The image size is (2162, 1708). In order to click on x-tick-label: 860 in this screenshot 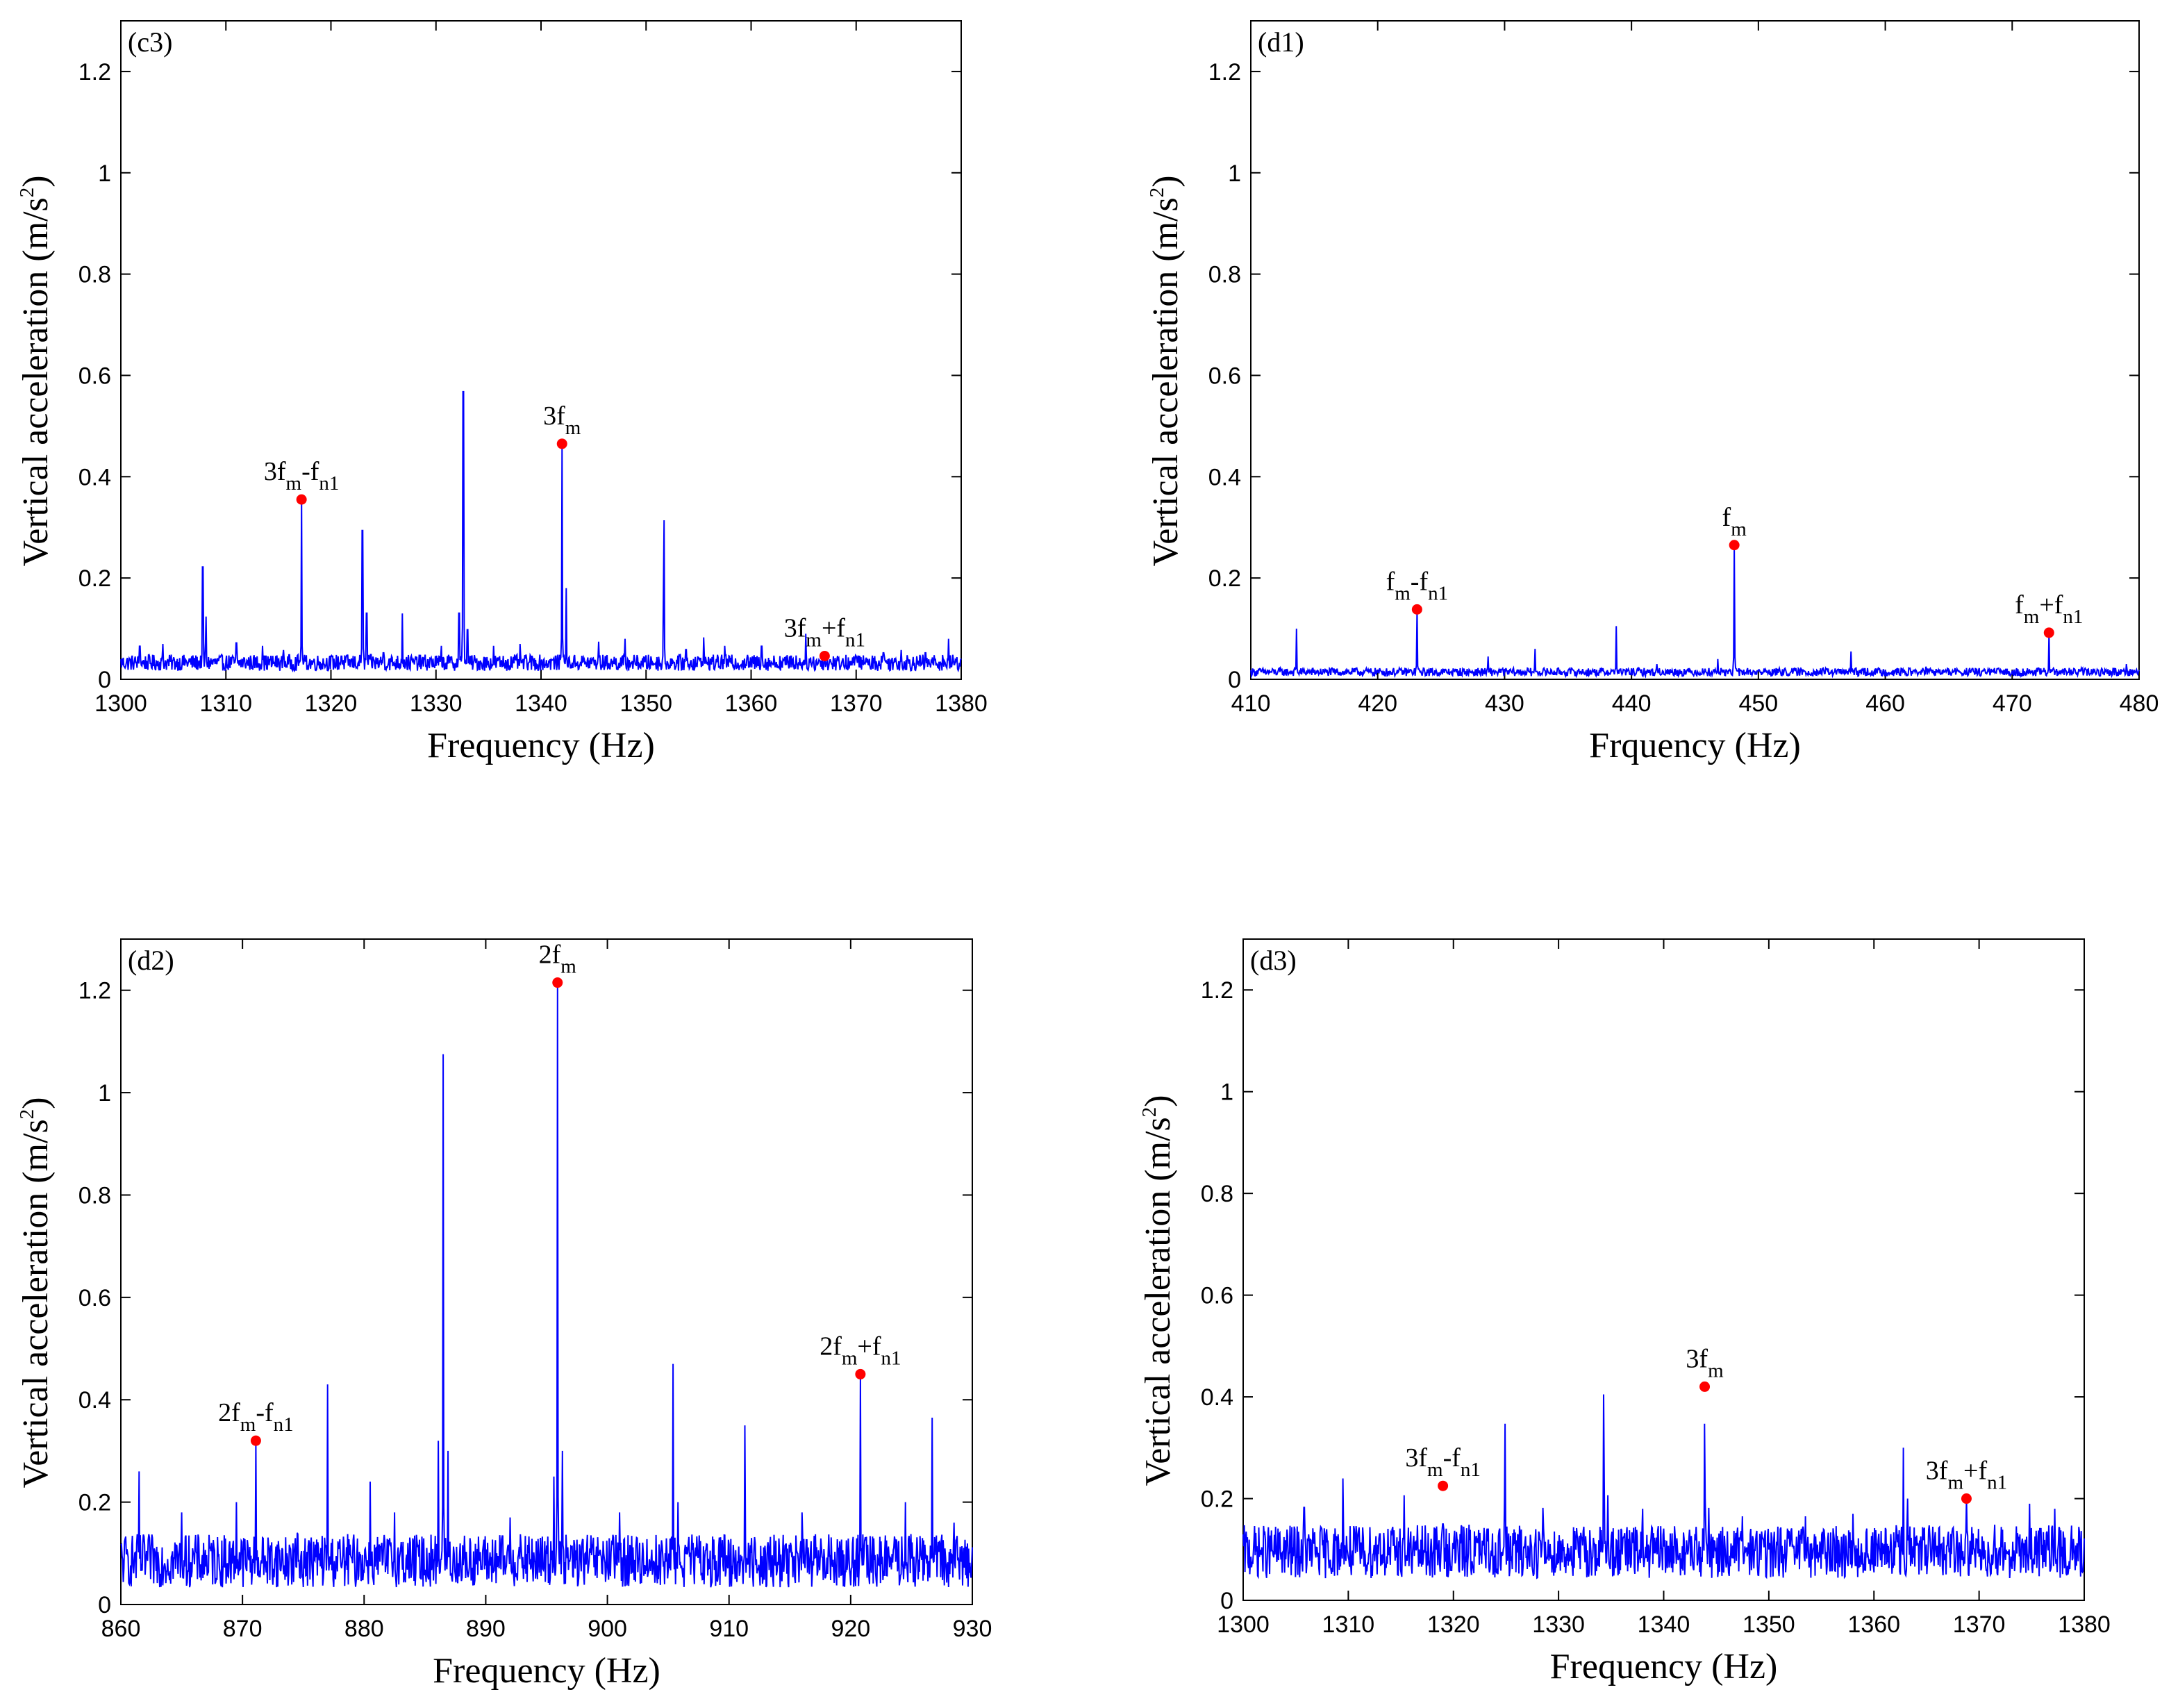, I will do `click(121, 1629)`.